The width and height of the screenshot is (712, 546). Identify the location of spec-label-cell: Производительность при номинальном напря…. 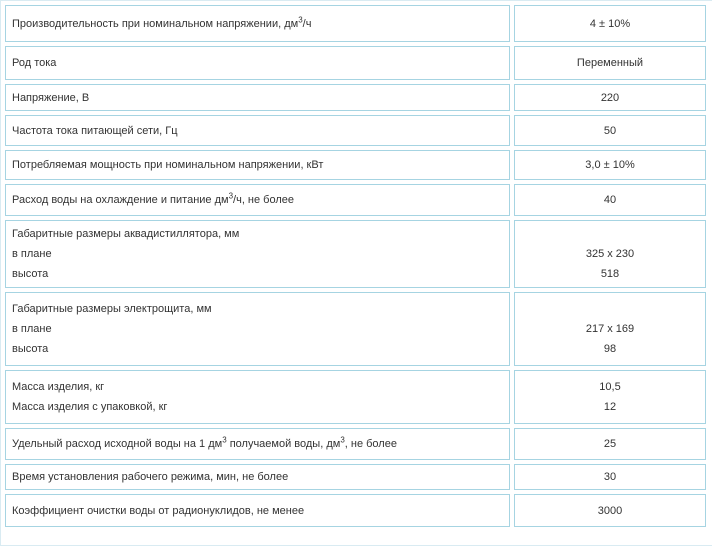
(257, 23).